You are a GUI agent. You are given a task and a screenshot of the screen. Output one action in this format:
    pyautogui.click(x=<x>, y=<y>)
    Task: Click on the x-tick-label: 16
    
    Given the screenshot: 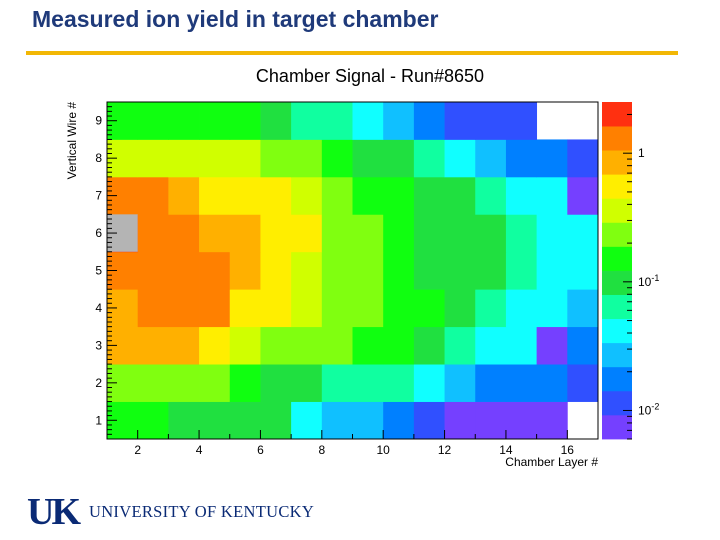 What is the action you would take?
    pyautogui.click(x=568, y=450)
    